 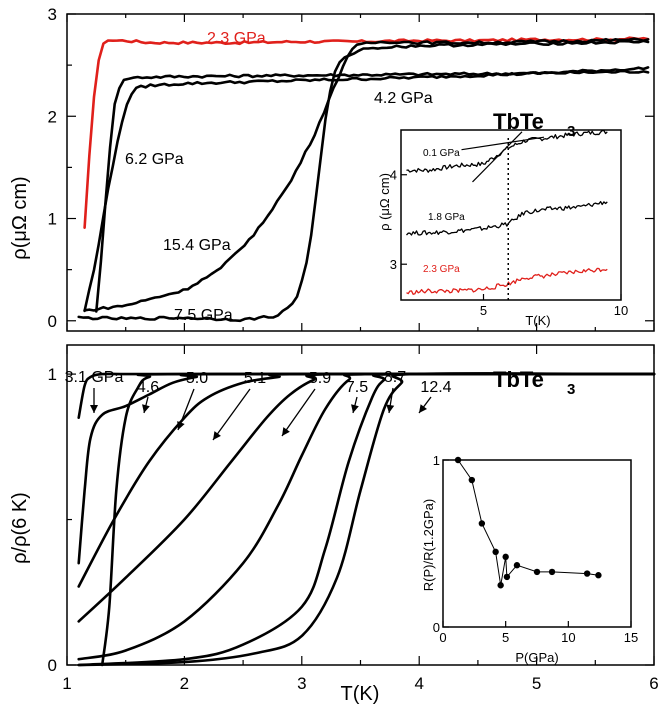 What do you see at coordinates (52, 665) in the screenshot?
I see `bottom-ytick-label: 0` at bounding box center [52, 665].